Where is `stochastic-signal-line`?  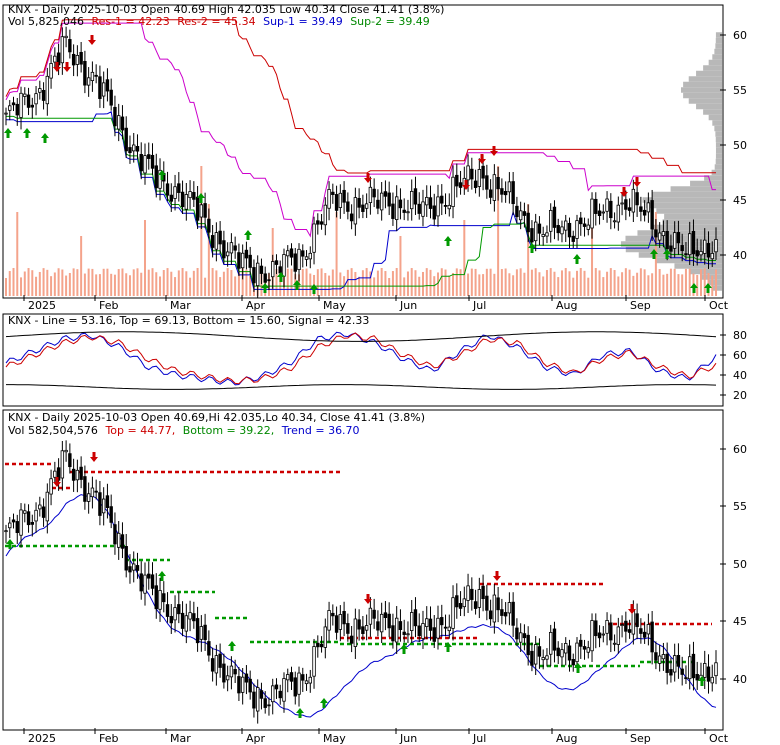 stochastic-signal-line is located at coordinates (361, 358).